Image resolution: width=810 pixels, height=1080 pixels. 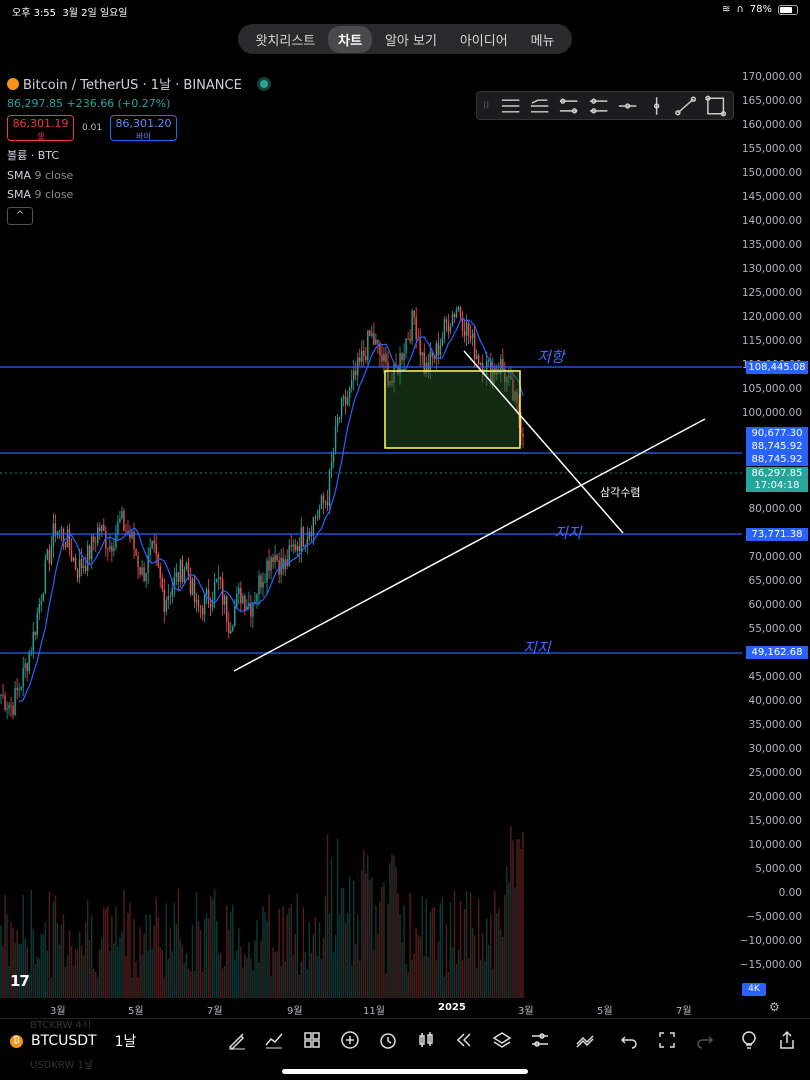 I want to click on symbol-selector: ₿ BTCUSDT 1날, so click(x=73, y=1041).